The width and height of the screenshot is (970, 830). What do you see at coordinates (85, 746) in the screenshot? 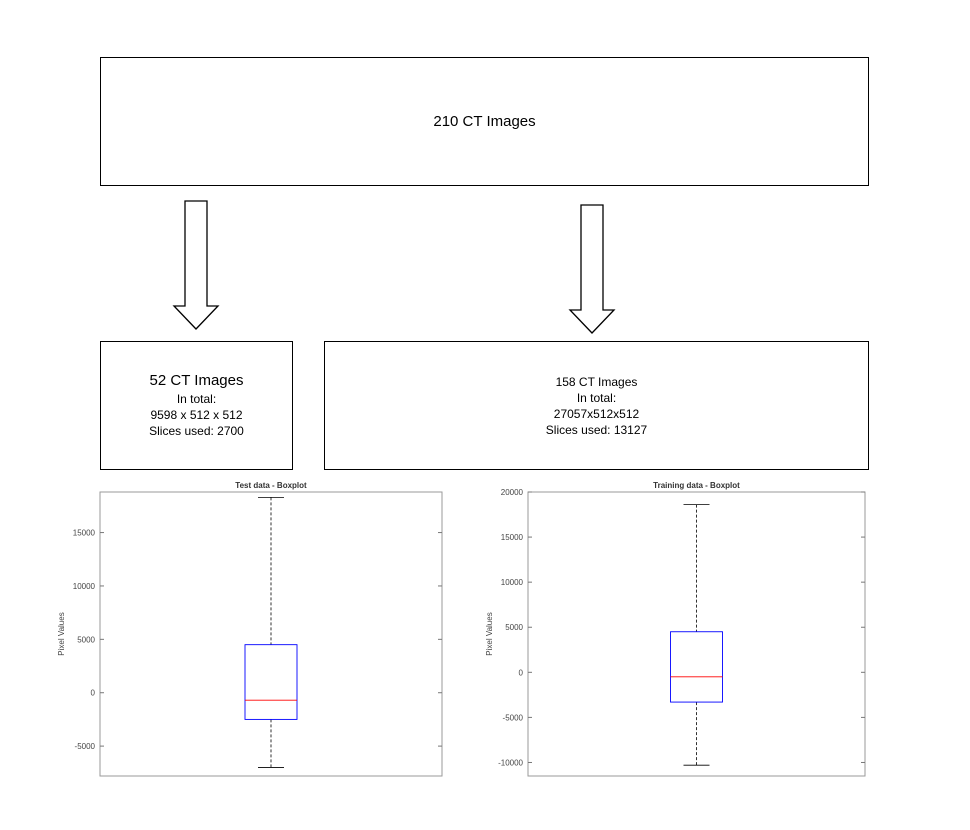
I see `test-ytick-label: -5000` at bounding box center [85, 746].